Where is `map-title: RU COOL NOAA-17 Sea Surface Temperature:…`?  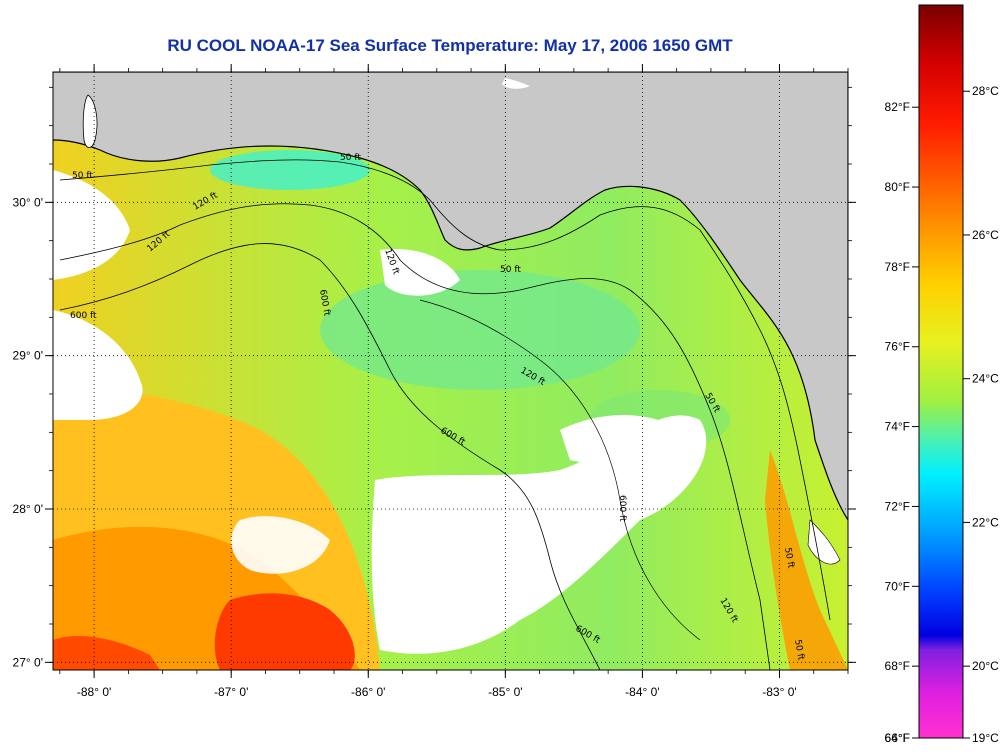
map-title: RU COOL NOAA-17 Sea Surface Temperature:… is located at coordinates (450, 45).